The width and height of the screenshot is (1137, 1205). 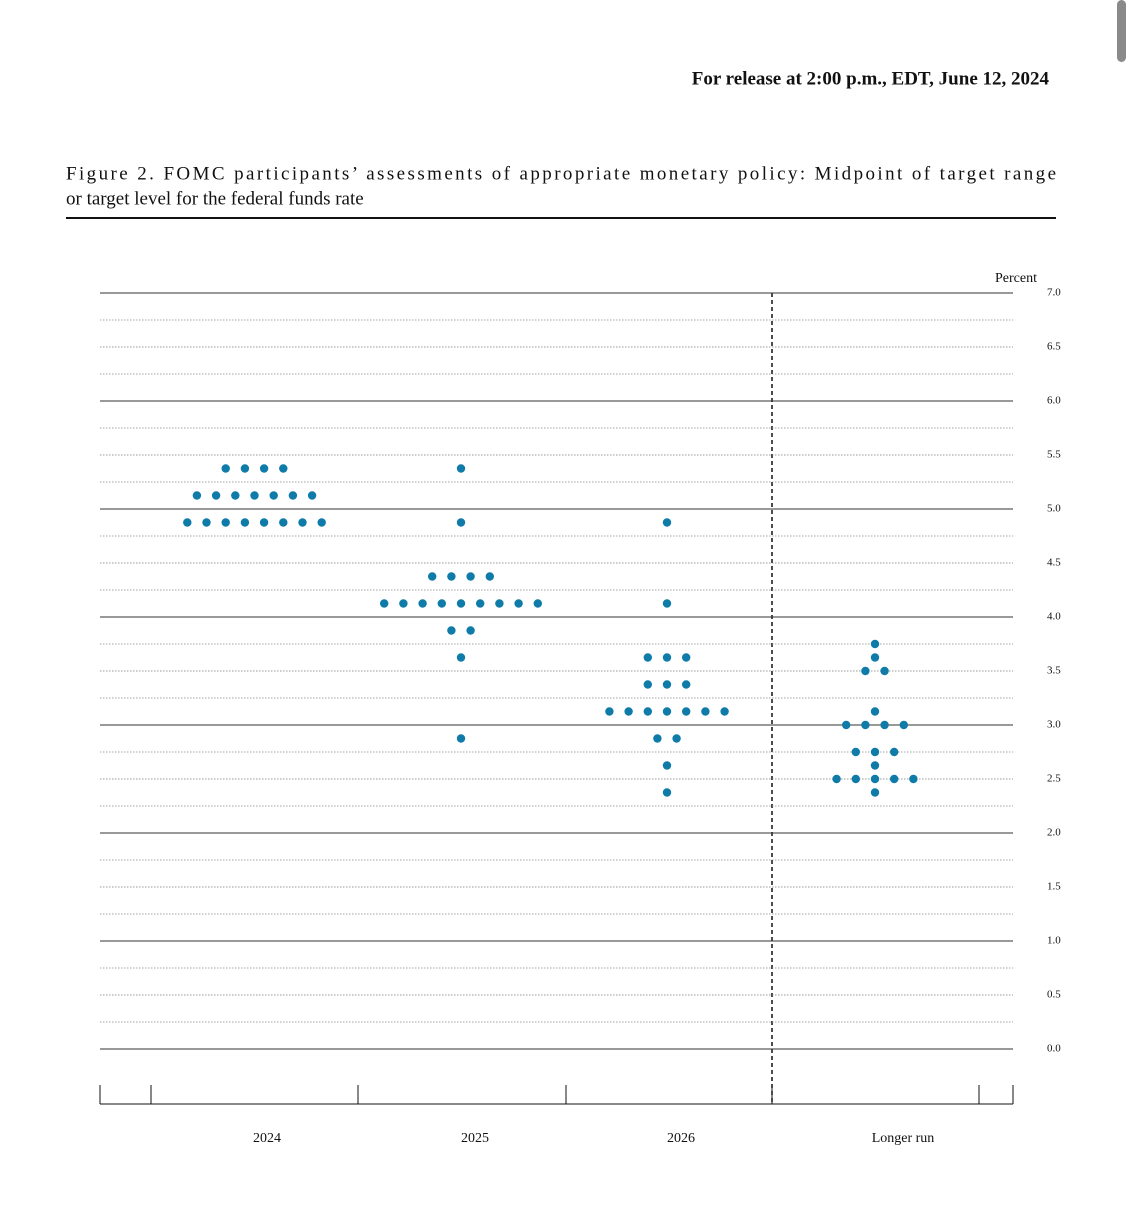 What do you see at coordinates (1054, 941) in the screenshot?
I see `y-tick-label: 1.0` at bounding box center [1054, 941].